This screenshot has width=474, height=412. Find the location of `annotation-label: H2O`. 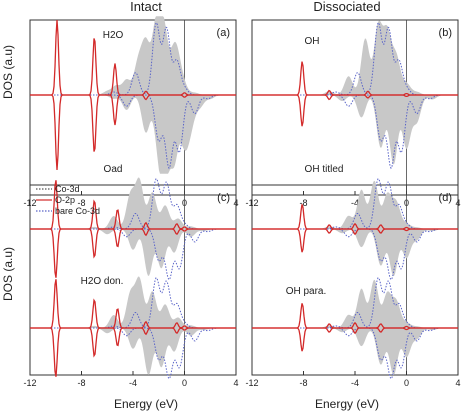

annotation-label: H2O is located at coordinates (113, 35).